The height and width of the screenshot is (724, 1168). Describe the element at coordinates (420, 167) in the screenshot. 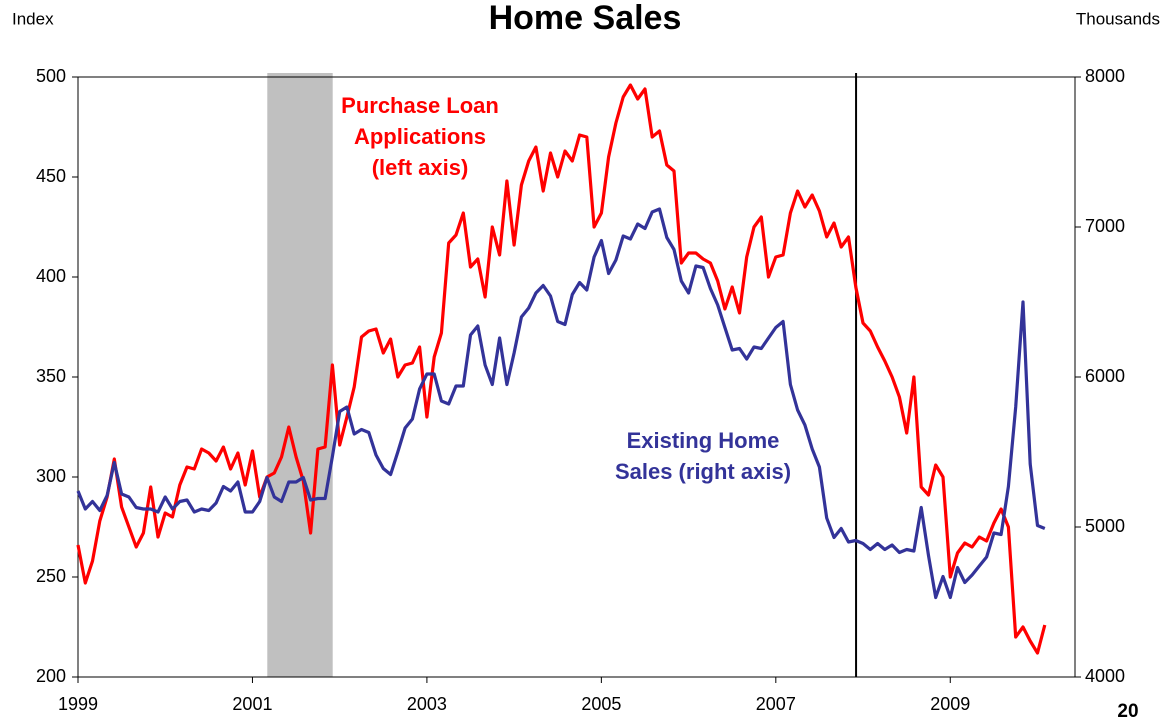

I see `annotation: (left axis)` at that location.